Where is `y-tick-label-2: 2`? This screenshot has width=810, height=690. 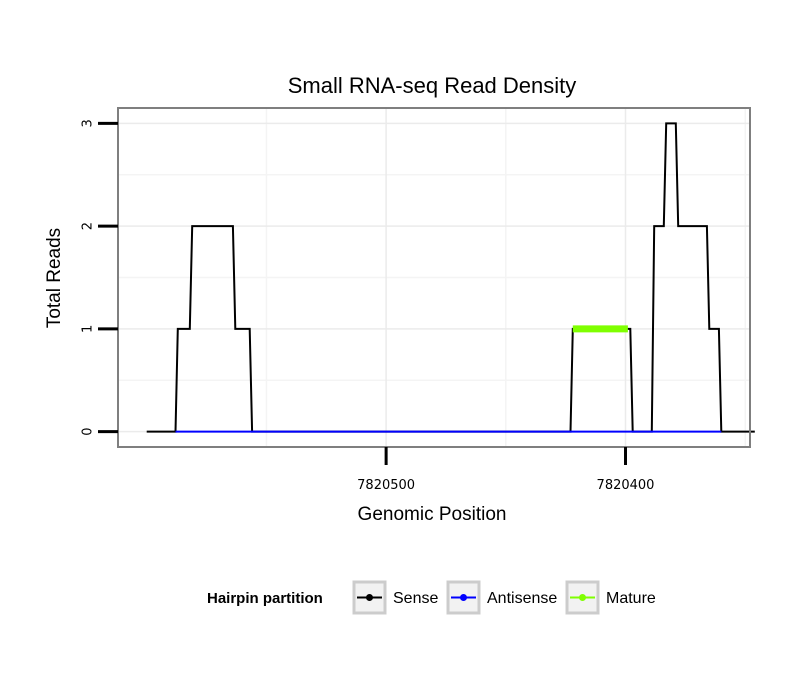
y-tick-label-2: 2 is located at coordinates (88, 226).